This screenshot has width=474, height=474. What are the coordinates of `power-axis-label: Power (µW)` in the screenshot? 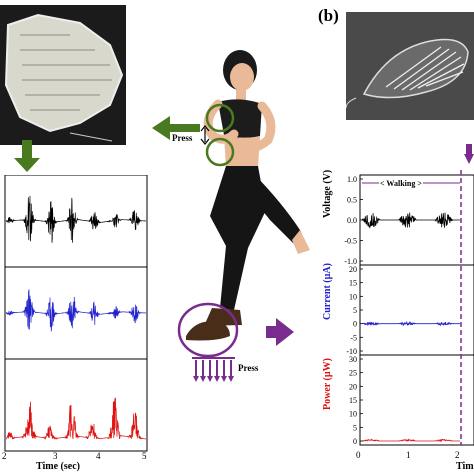 It's located at (327, 384).